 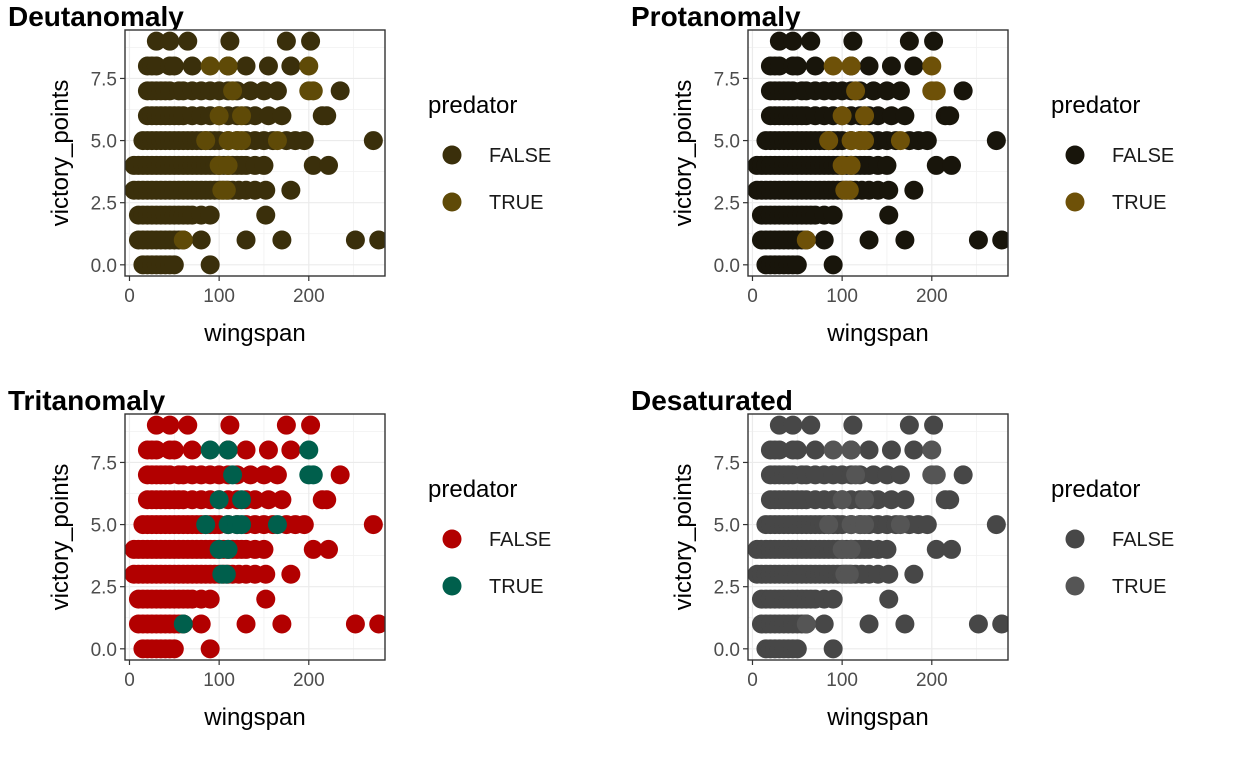 What do you see at coordinates (727, 266) in the screenshot?
I see `y-tick-label: 0.0` at bounding box center [727, 266].